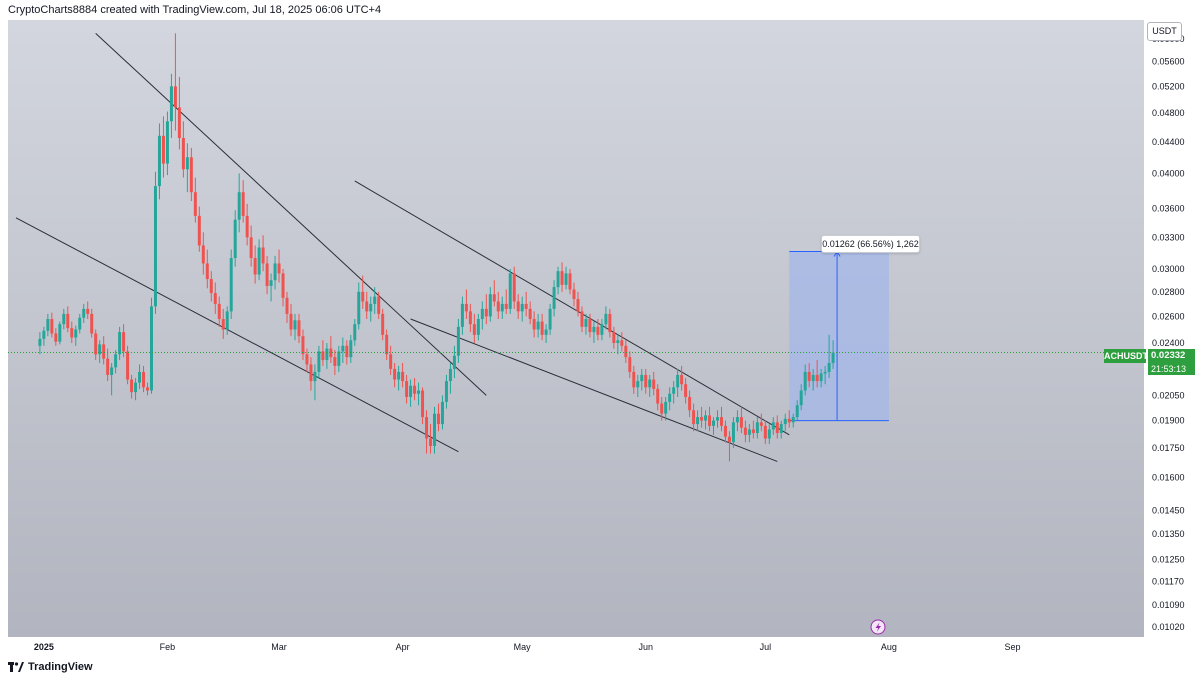 This screenshot has width=1200, height=680. Describe the element at coordinates (1171, 356) in the screenshot. I see `badge-price: 0.02332` at that location.